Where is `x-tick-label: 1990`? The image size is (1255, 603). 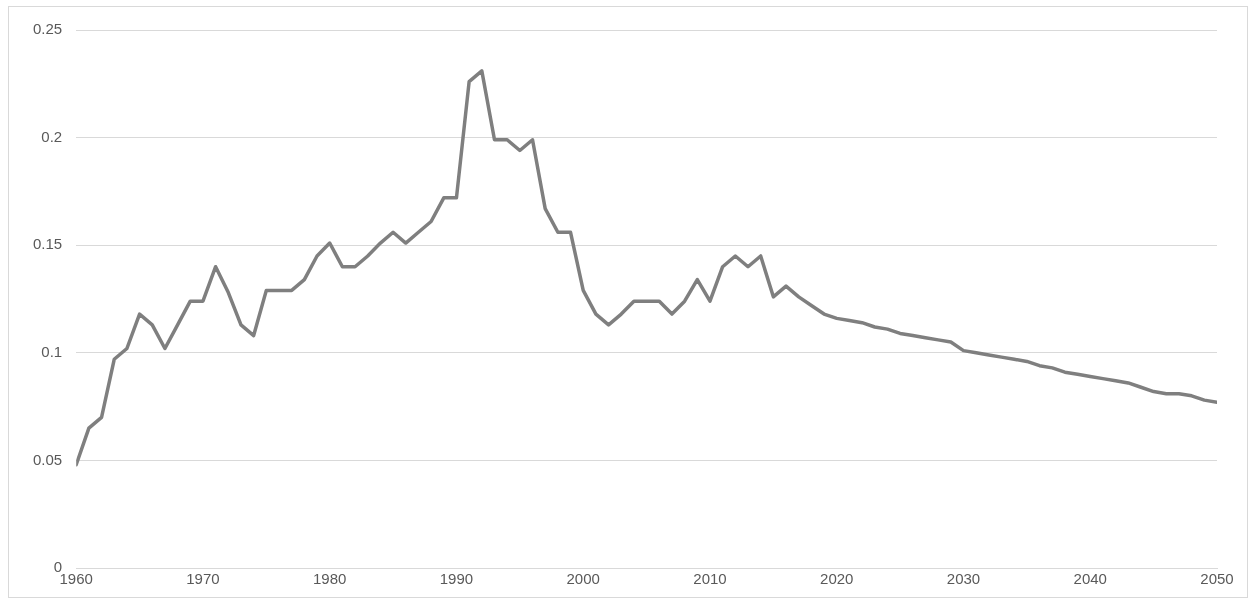 x-tick-label: 1990 is located at coordinates (456, 579).